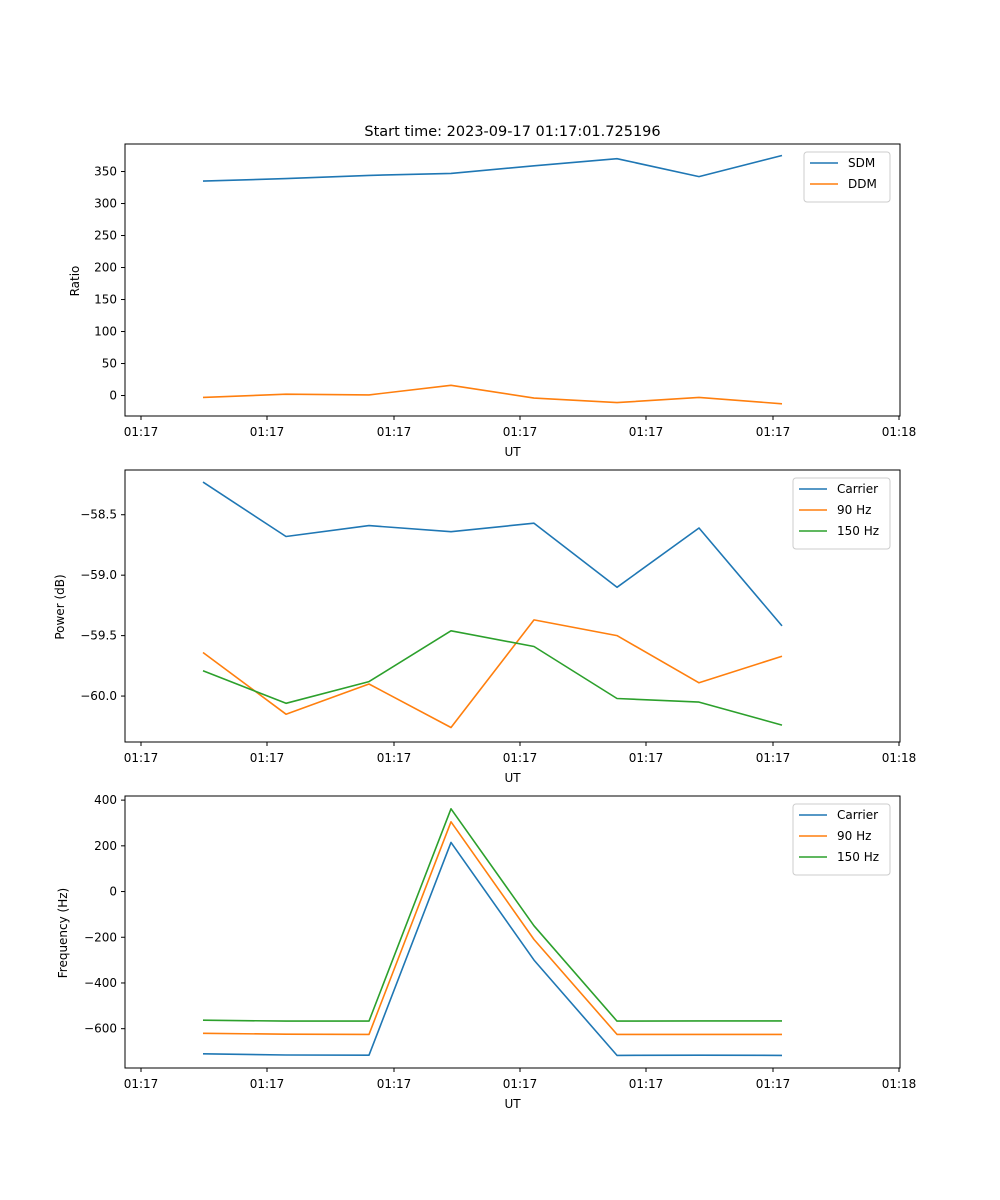  I want to click on series-line-sdm, so click(492, 168).